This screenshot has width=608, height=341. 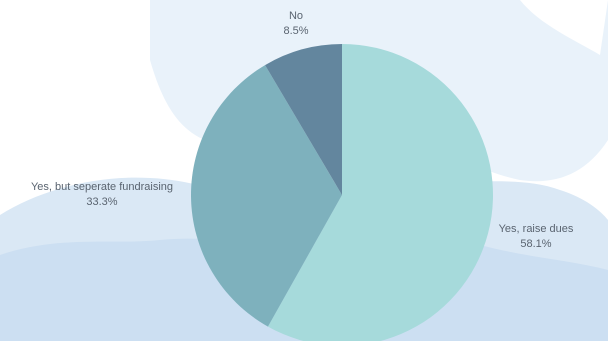 What do you see at coordinates (101, 202) in the screenshot?
I see `slice-label-value: 33.3%` at bounding box center [101, 202].